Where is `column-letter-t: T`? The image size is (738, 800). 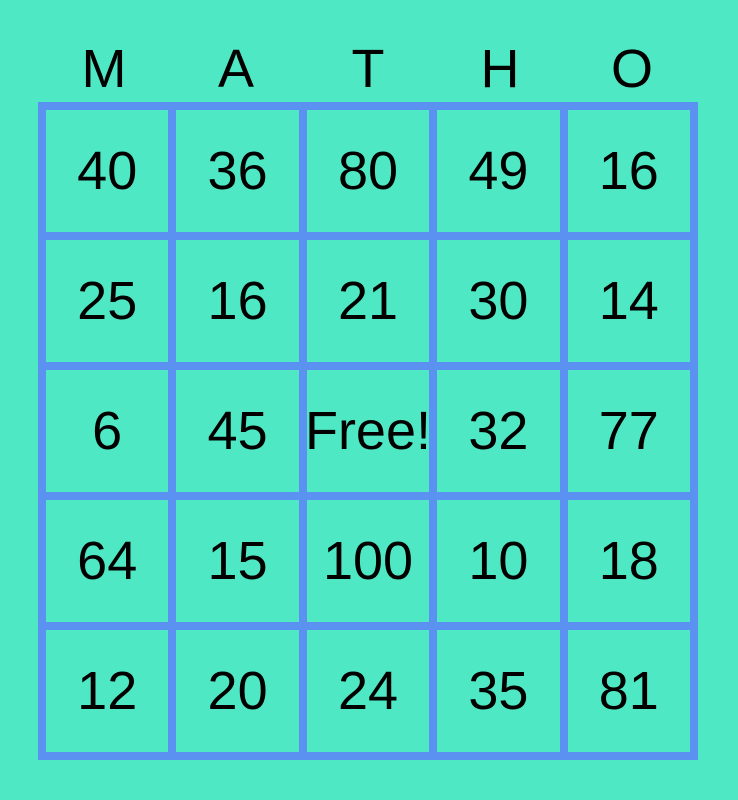
column-letter-t: T is located at coordinates (368, 69).